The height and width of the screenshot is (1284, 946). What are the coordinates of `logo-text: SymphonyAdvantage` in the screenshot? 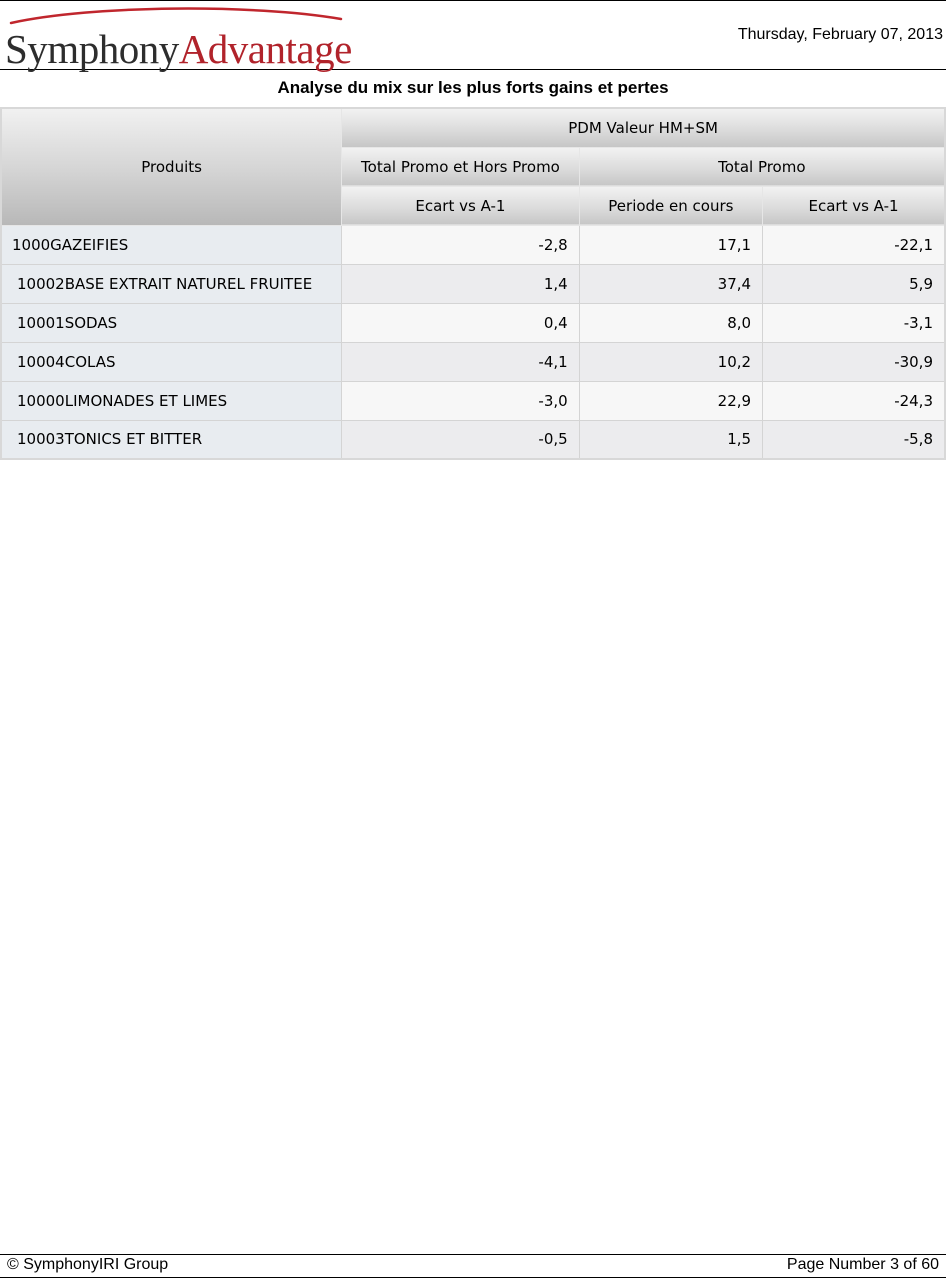 It's located at (178, 49).